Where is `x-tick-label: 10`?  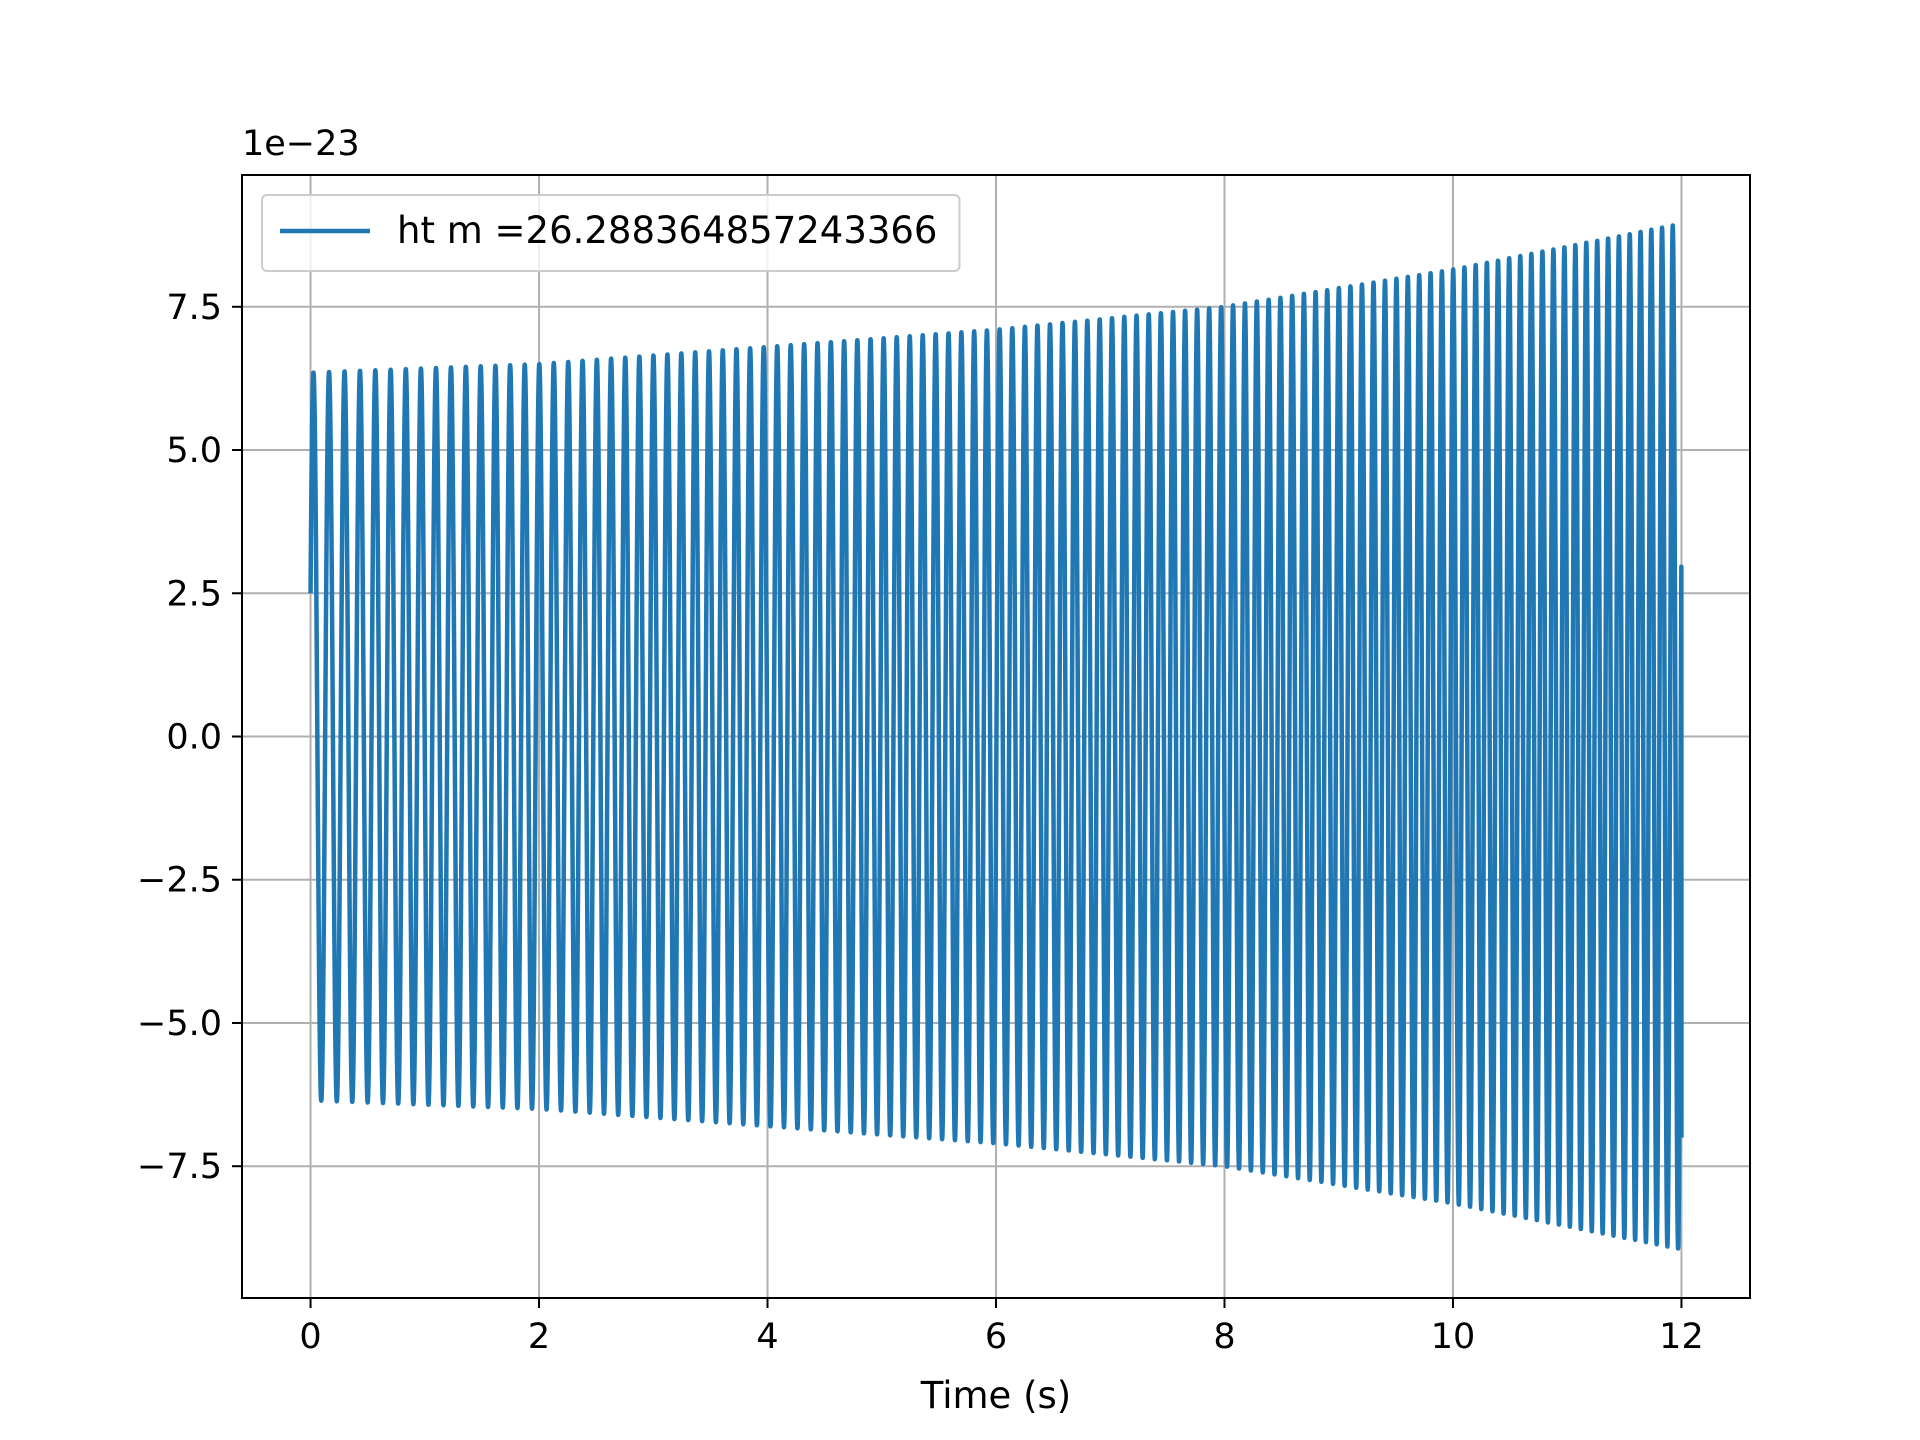
x-tick-label: 10 is located at coordinates (1453, 1337).